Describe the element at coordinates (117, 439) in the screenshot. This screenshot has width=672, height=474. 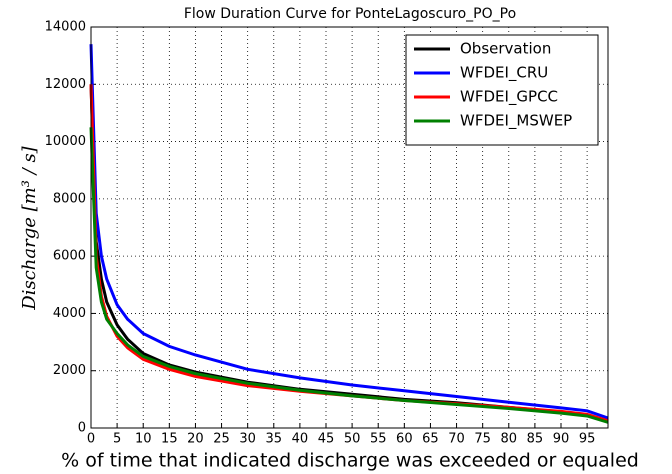
I see `x-tick-label: 5` at that location.